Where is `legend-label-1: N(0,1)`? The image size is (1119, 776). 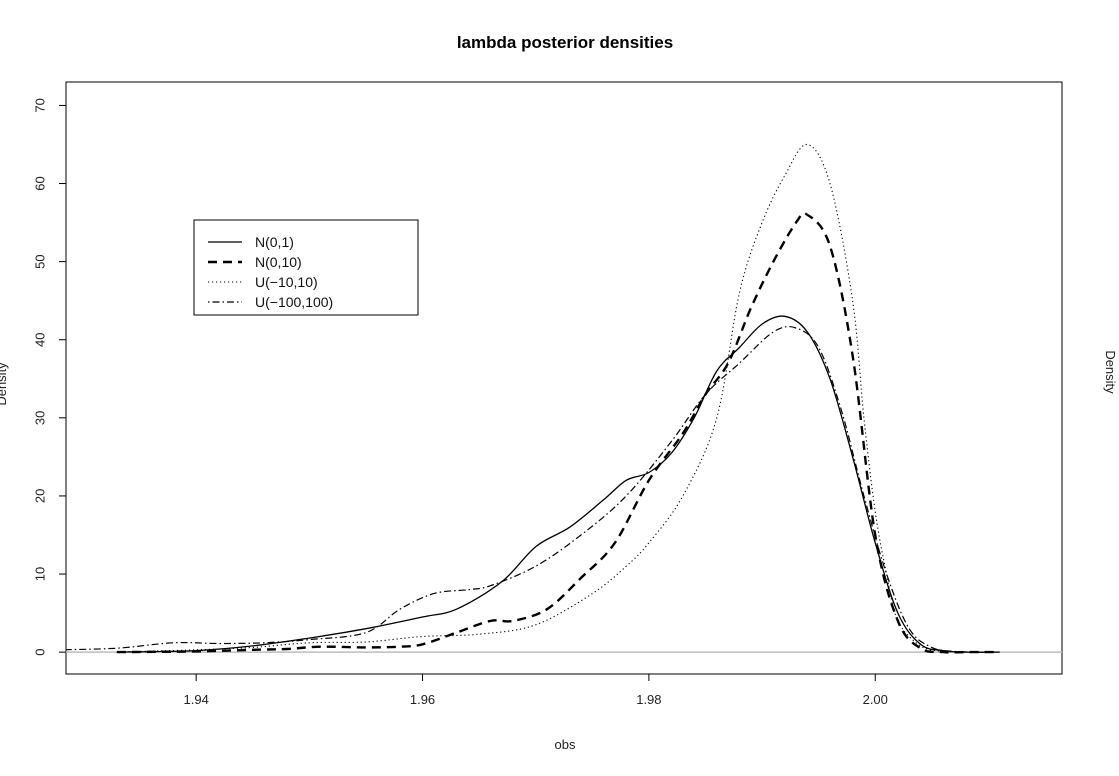 legend-label-1: N(0,1) is located at coordinates (274, 242).